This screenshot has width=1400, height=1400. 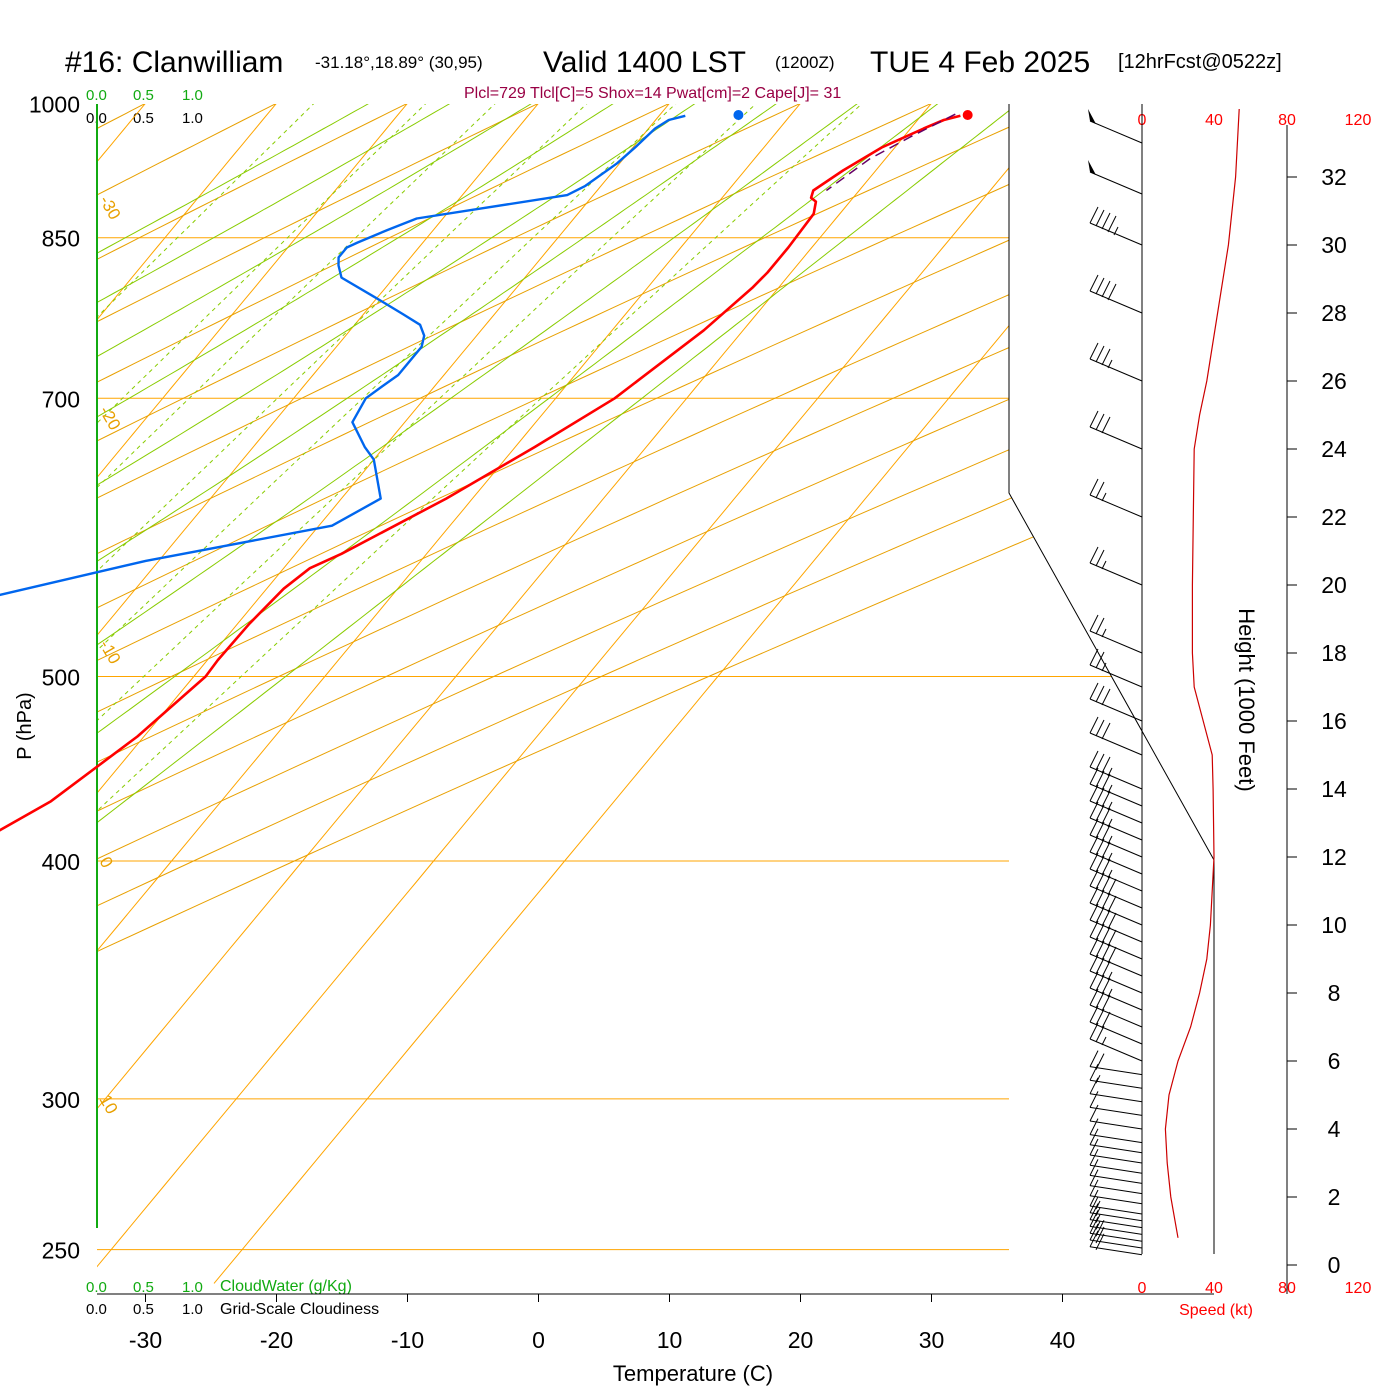 What do you see at coordinates (219, 1287) in the screenshot?
I see `cloudwater-scale-bottom: 0.0 0.5 1.0 CloudWater (g/Kg)` at bounding box center [219, 1287].